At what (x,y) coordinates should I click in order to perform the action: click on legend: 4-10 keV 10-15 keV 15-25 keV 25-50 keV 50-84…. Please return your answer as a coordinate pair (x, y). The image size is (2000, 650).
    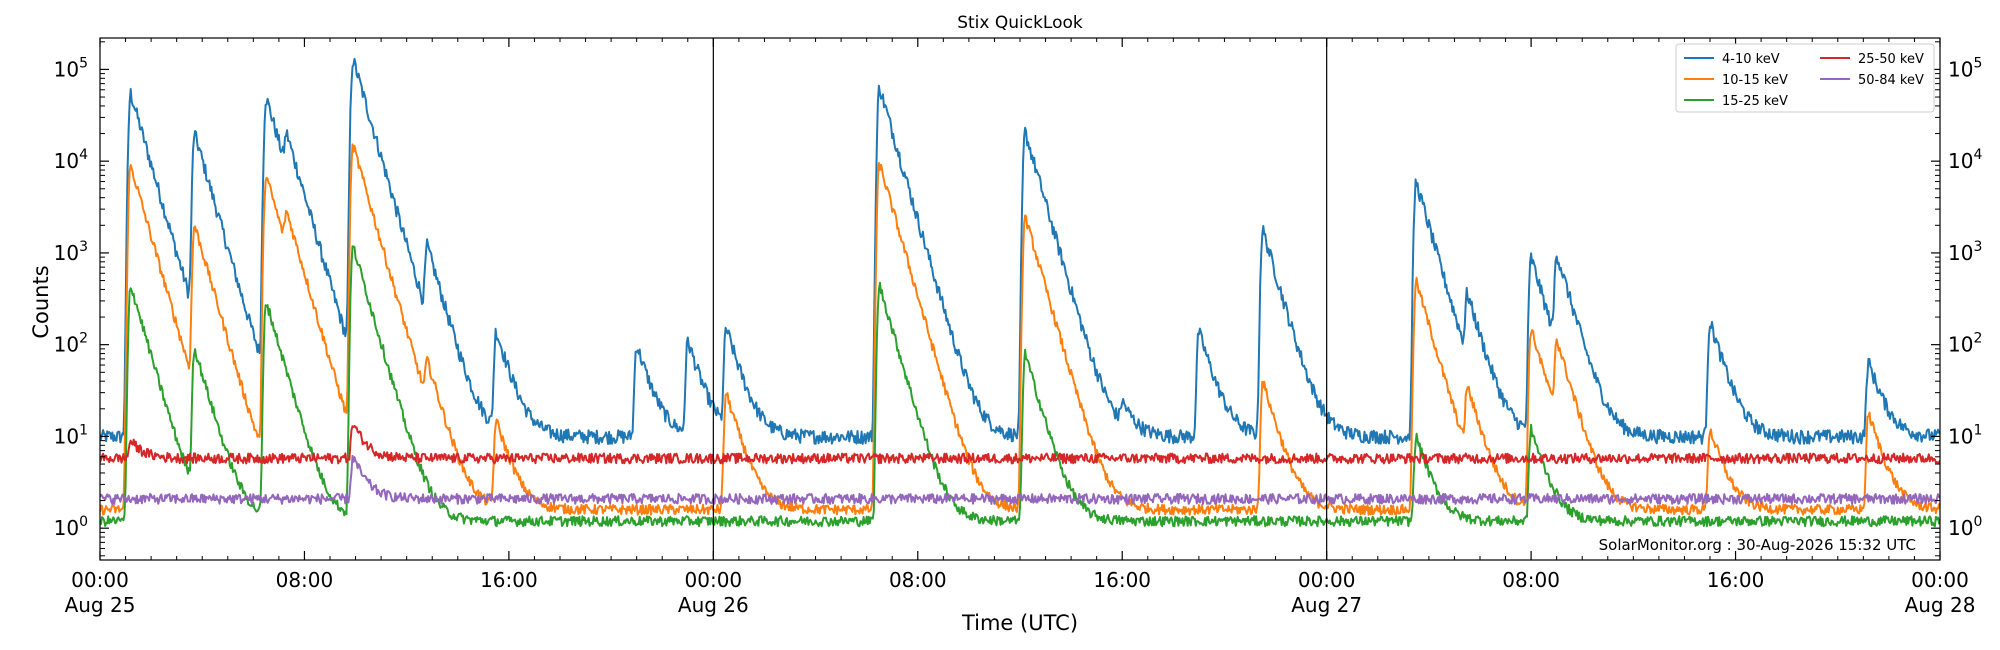
    Looking at the image, I should click on (1805, 78).